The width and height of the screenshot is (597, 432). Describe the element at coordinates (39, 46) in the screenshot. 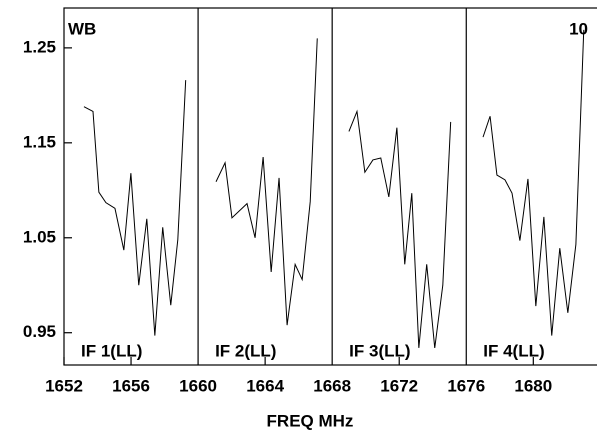

I see `y-tick-label: 1.25` at that location.